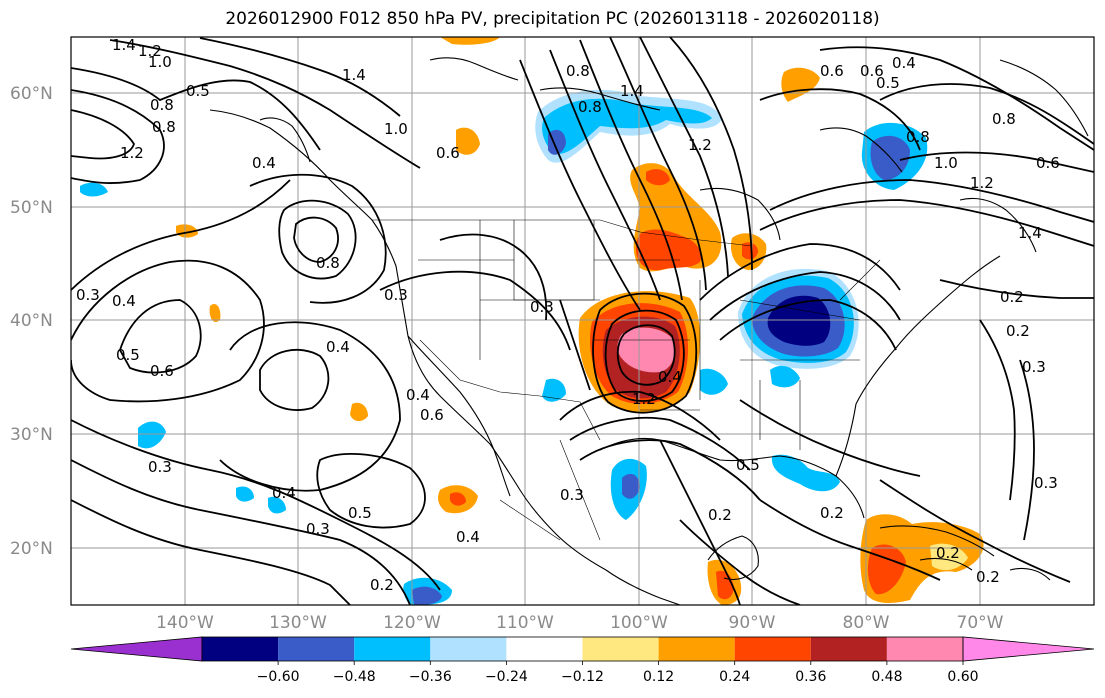  Describe the element at coordinates (785, 376) in the screenshot. I see `shade-ohio-cyan` at that location.